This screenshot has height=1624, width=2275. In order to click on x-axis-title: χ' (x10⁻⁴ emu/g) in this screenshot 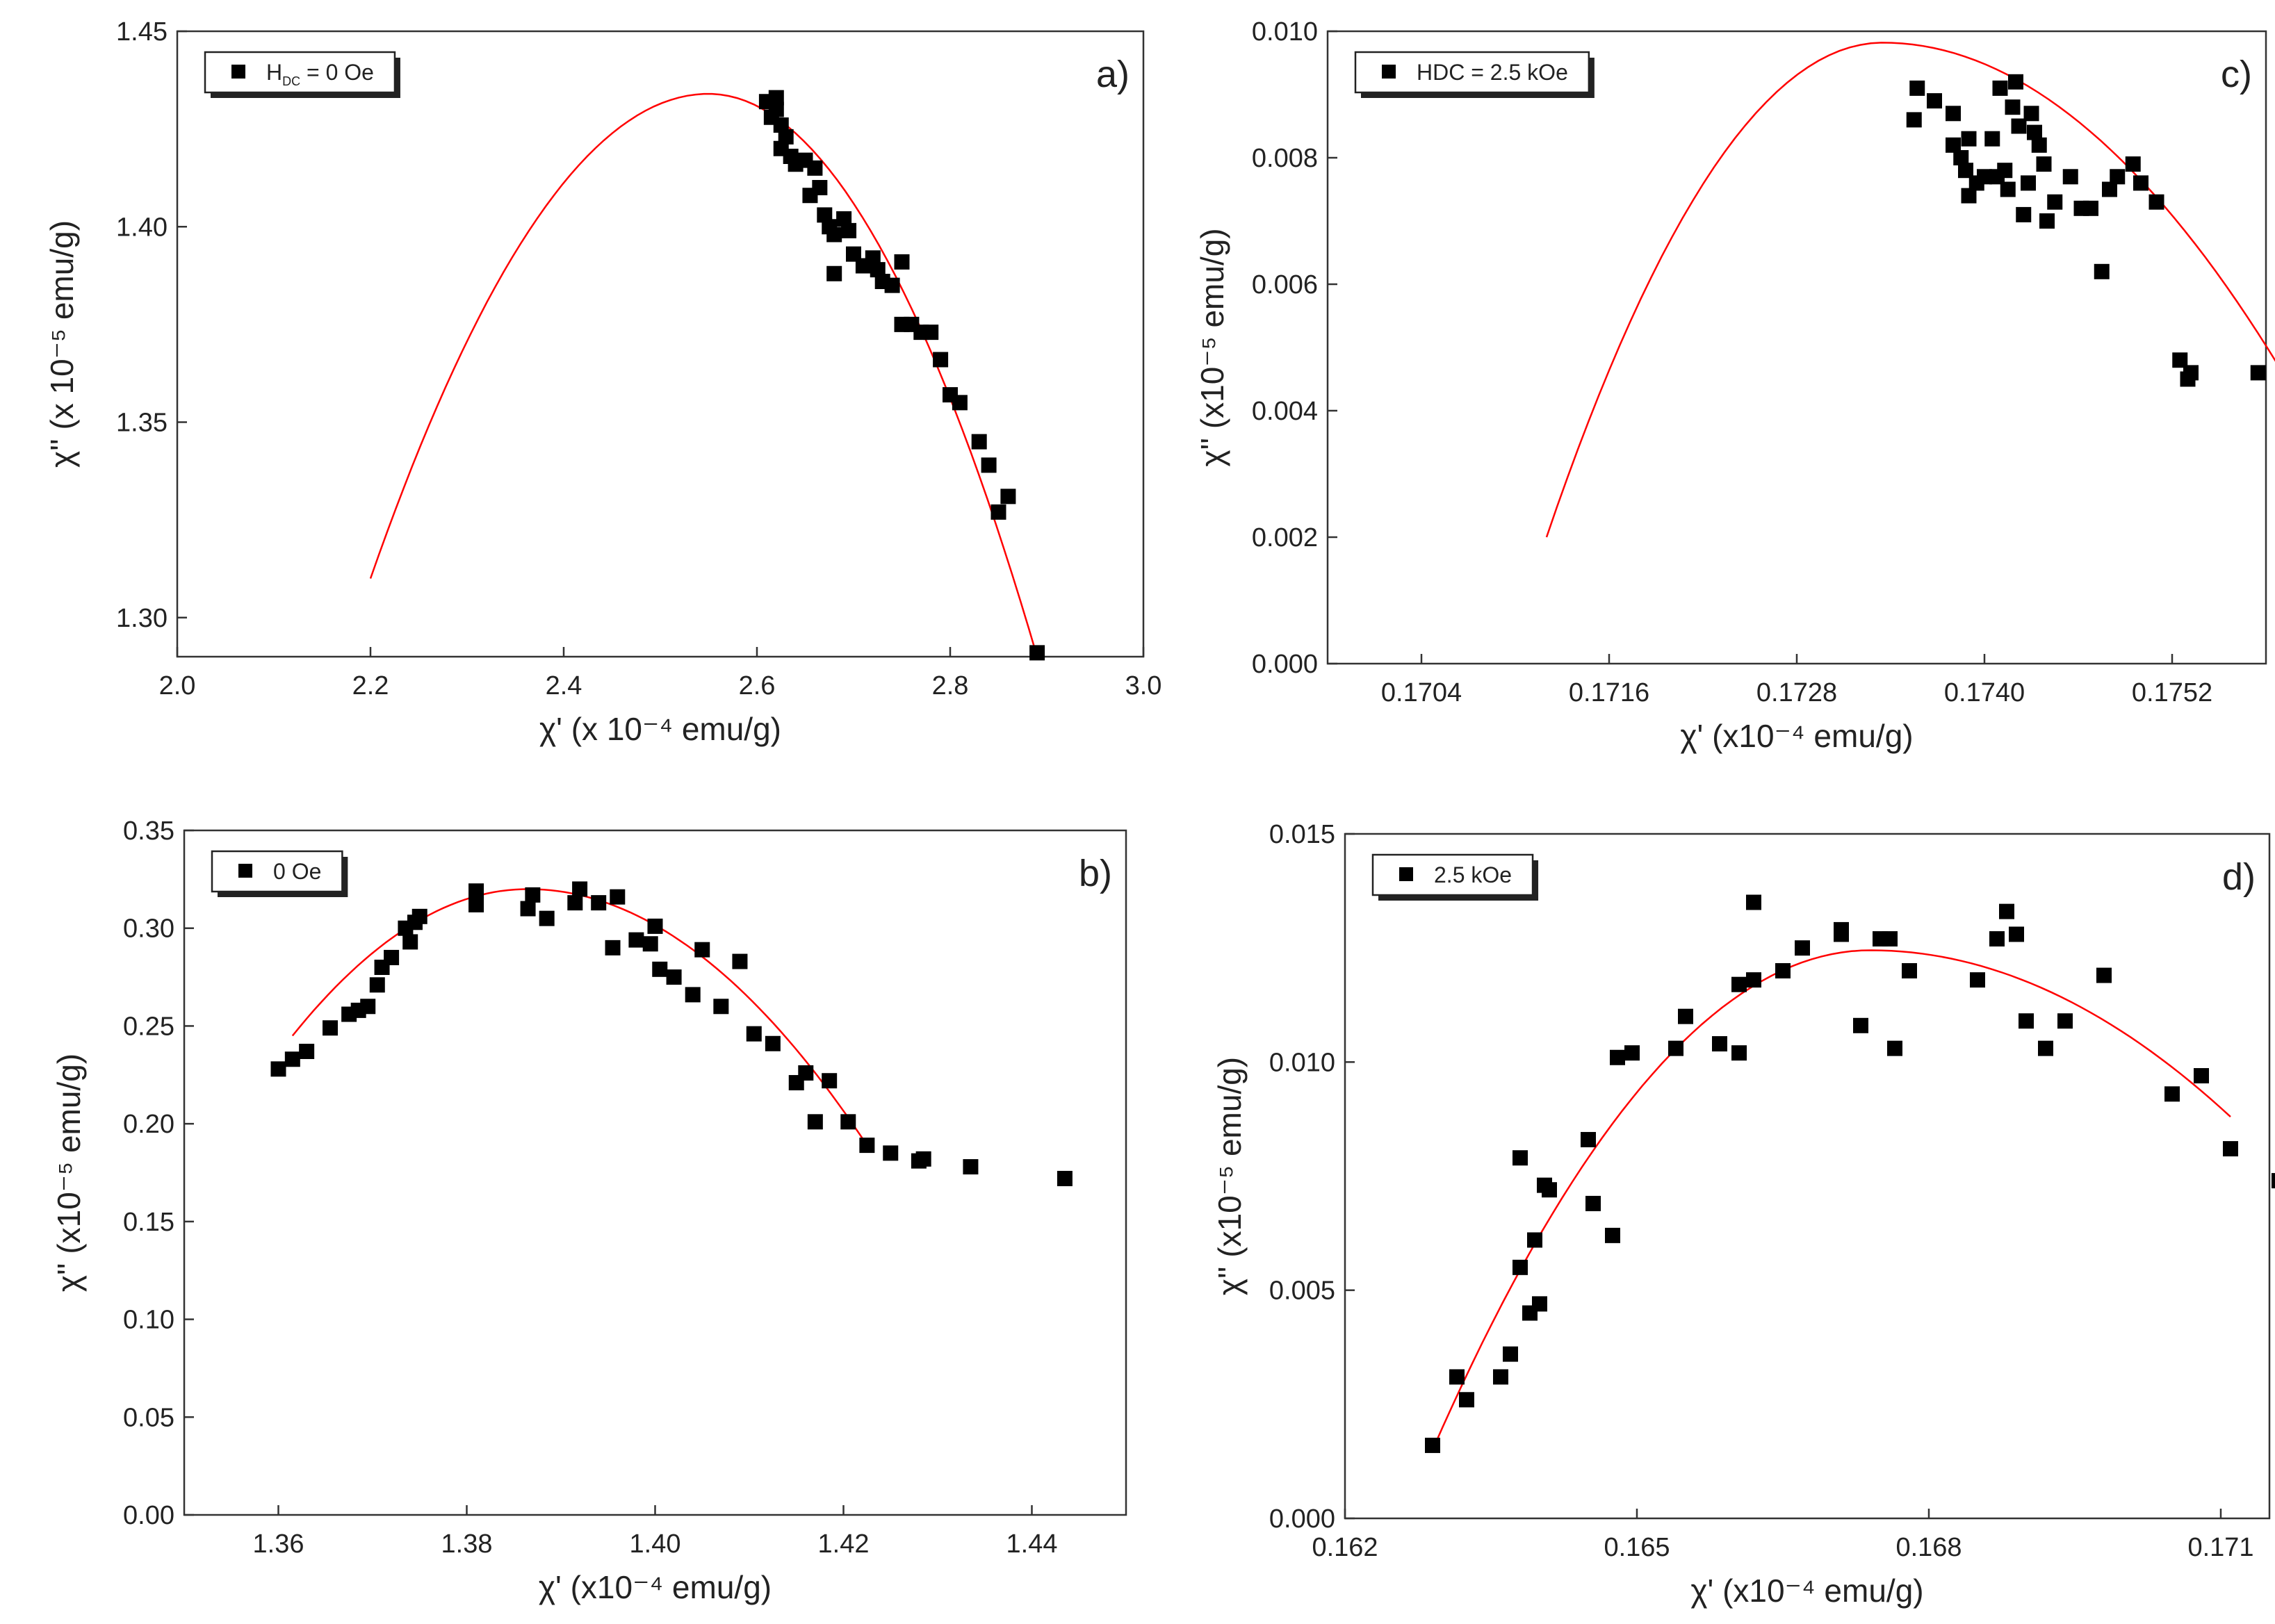, I will do `click(1807, 1591)`.